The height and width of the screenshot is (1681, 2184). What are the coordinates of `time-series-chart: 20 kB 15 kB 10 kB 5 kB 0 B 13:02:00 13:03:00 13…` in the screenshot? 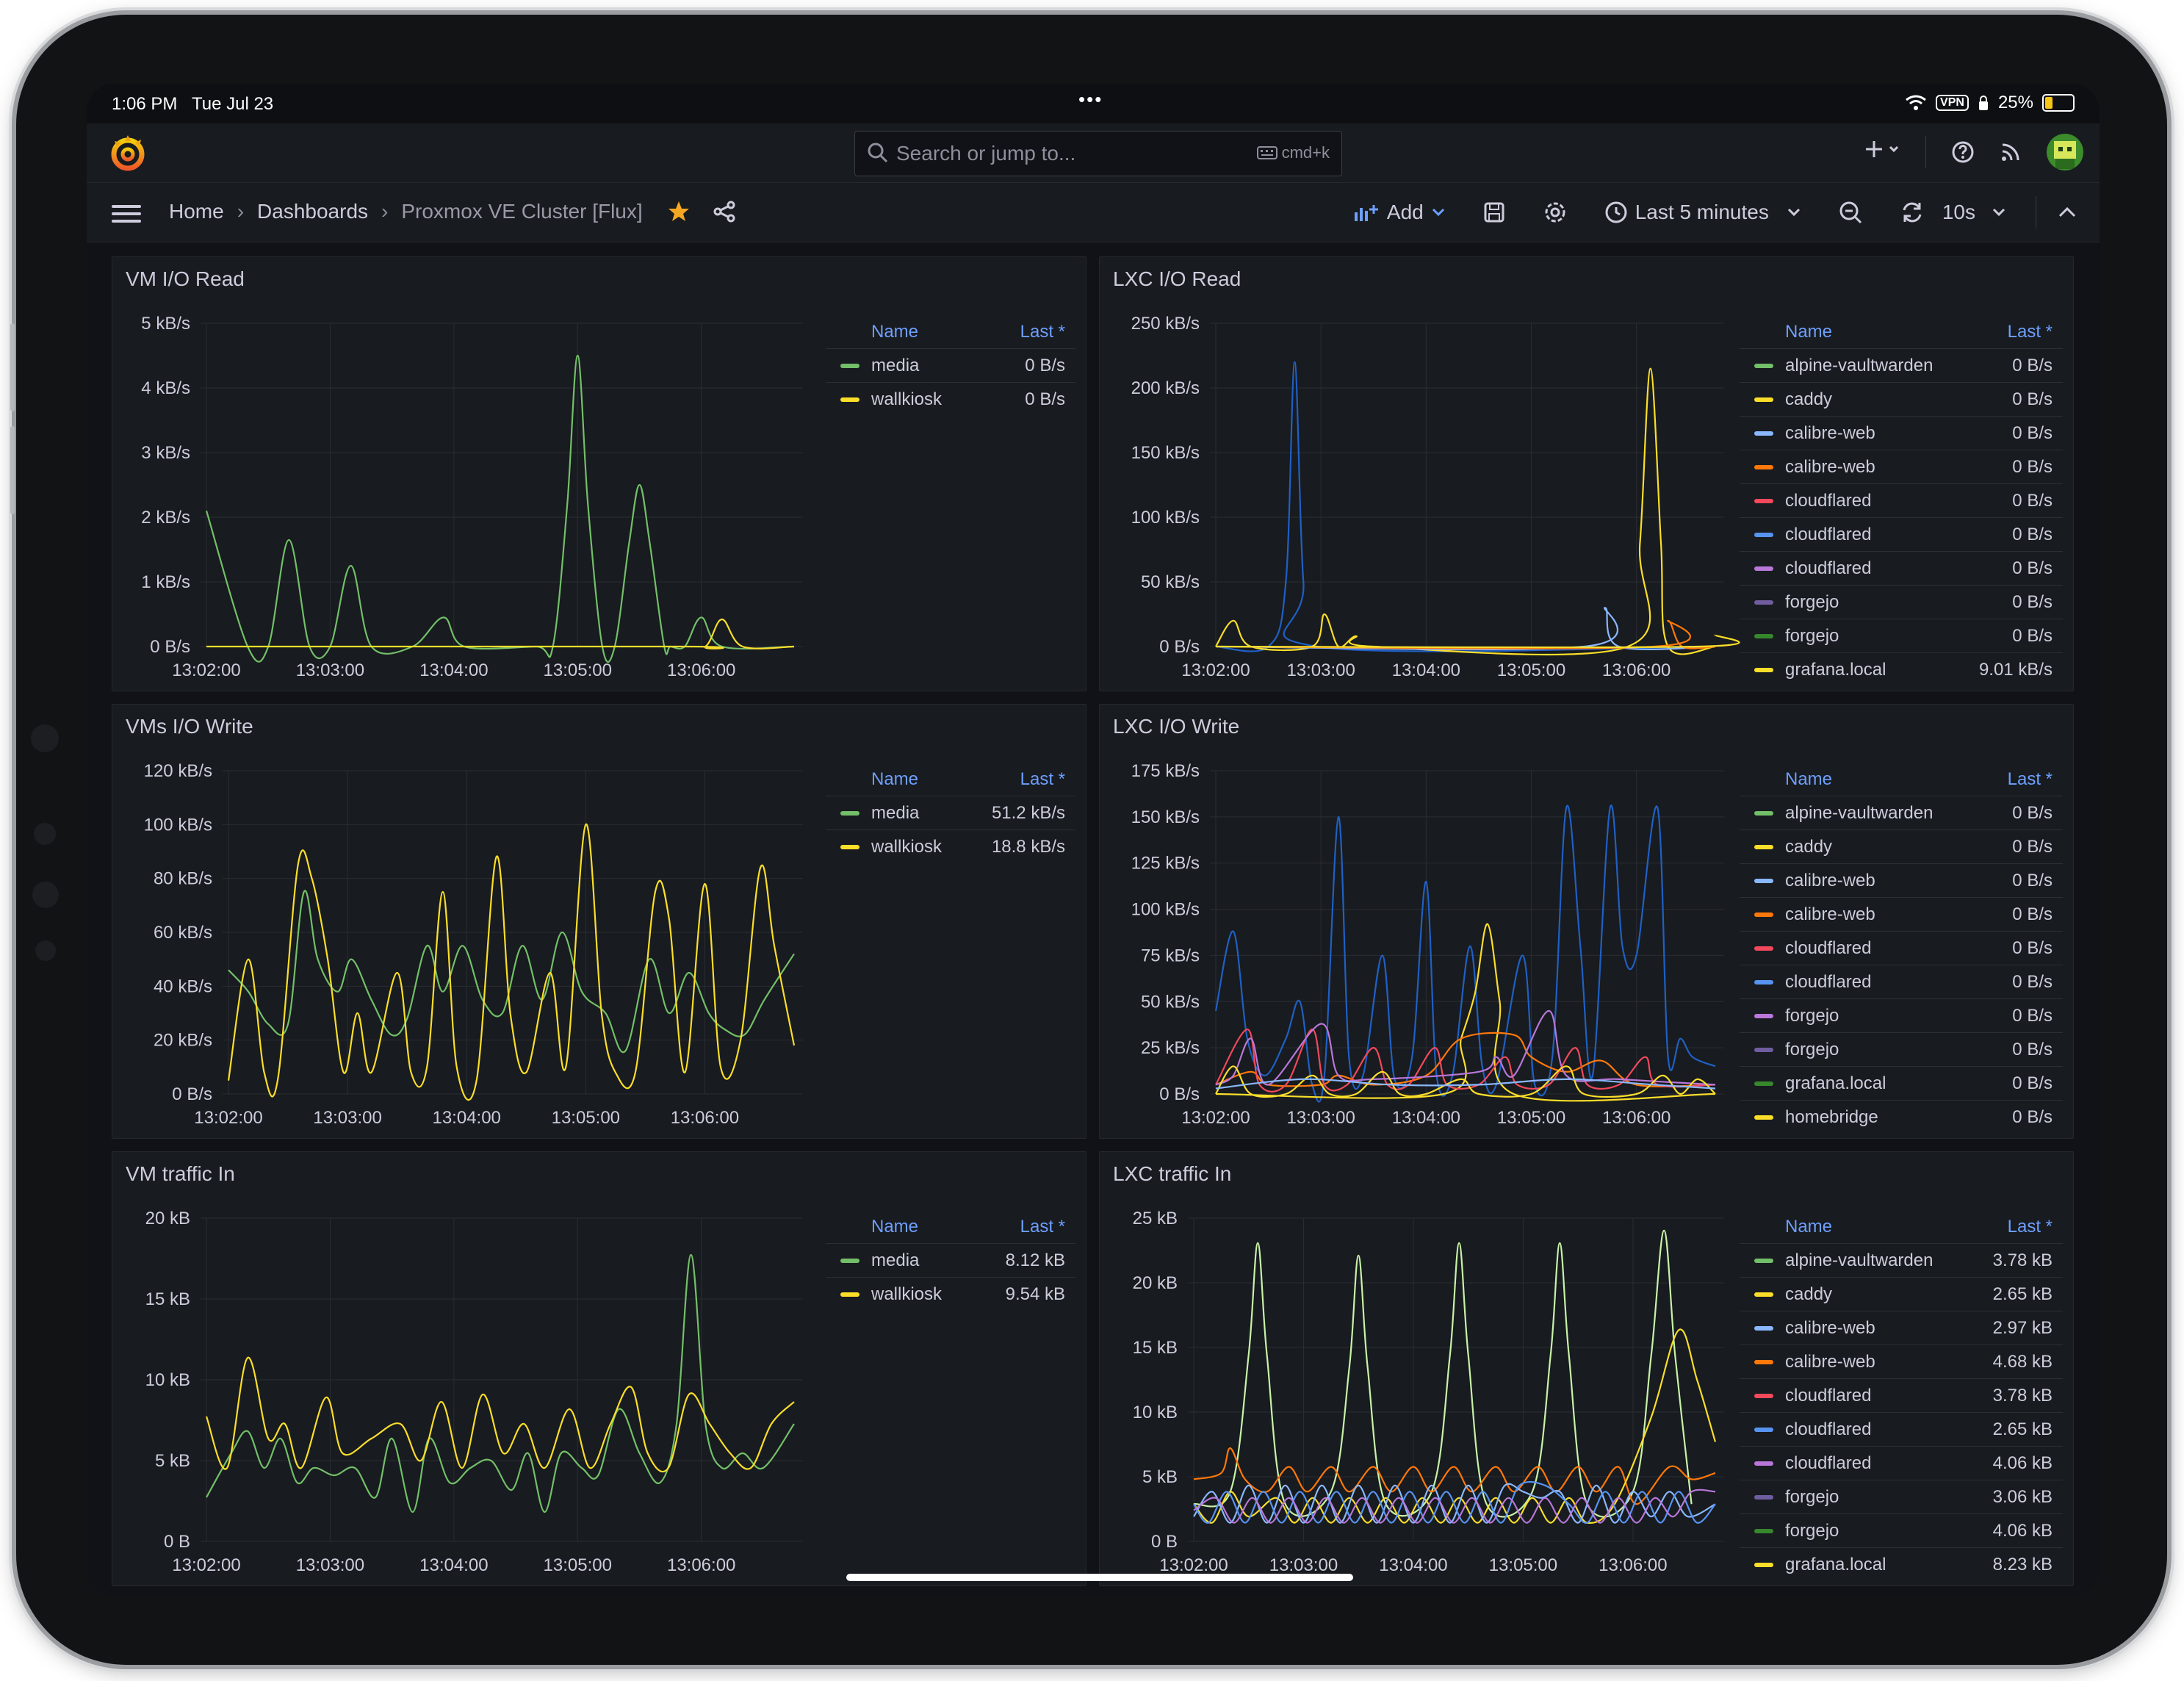 It's located at (468, 1390).